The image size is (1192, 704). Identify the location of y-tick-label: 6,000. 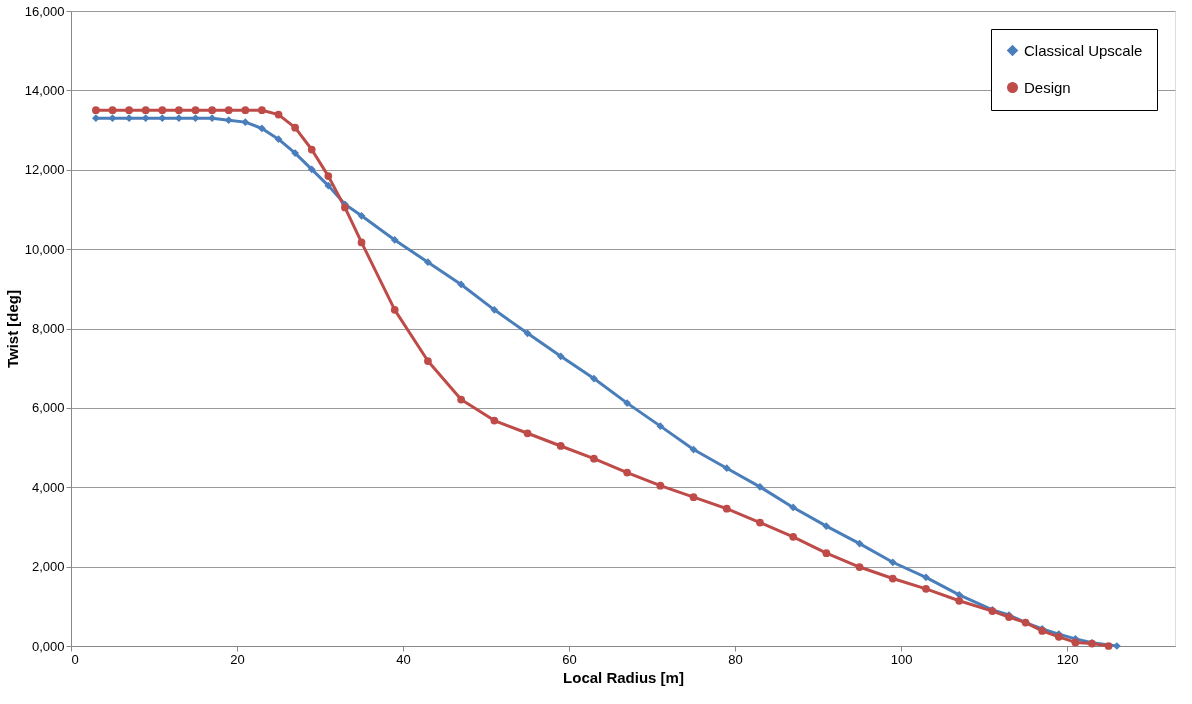
(48, 408).